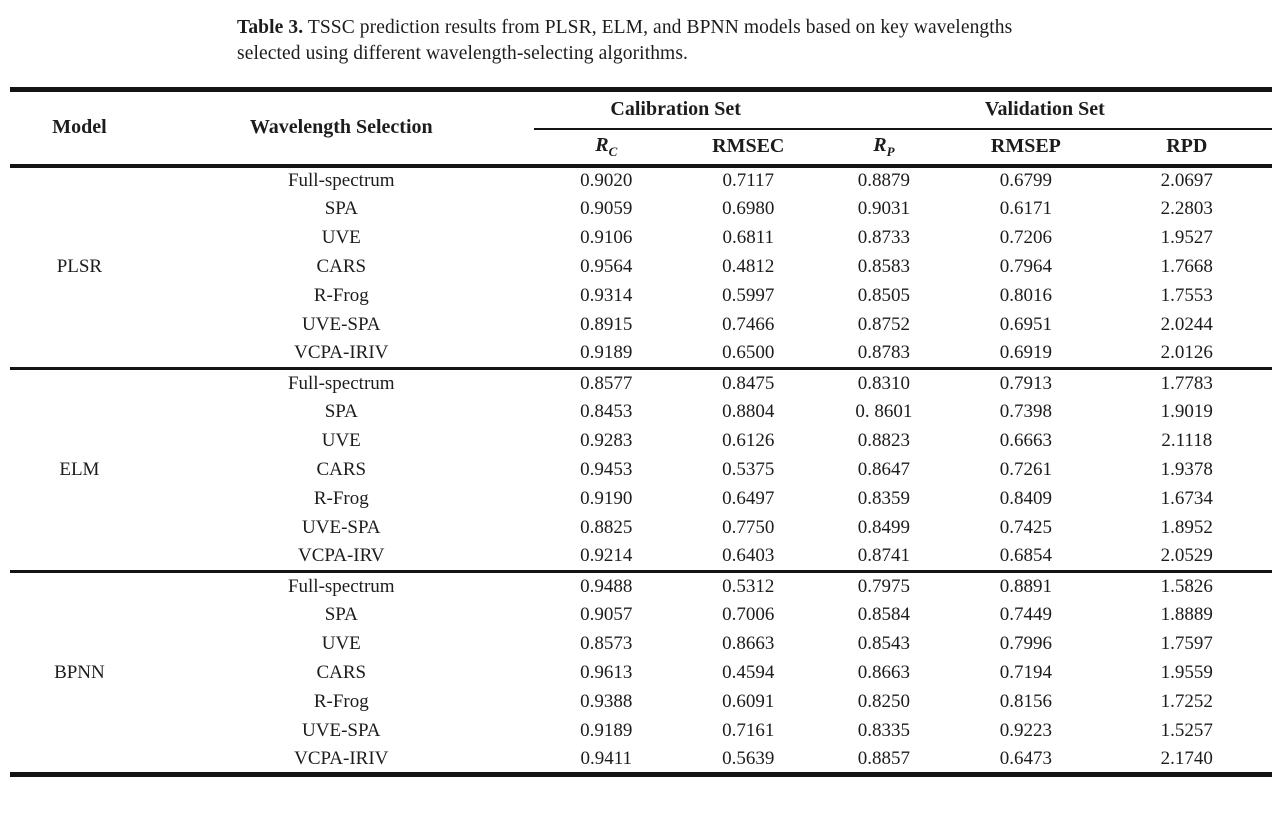 The image size is (1280, 821). Describe the element at coordinates (79, 267) in the screenshot. I see `model-cell: PLSR` at that location.